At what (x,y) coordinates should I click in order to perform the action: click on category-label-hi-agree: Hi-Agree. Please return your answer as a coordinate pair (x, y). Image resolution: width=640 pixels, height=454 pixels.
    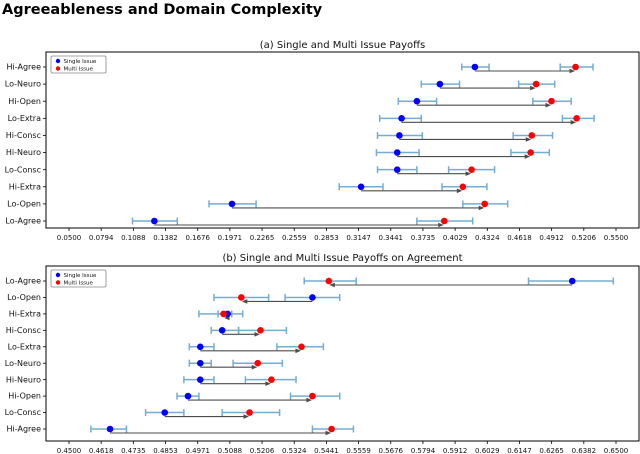
    Looking at the image, I should click on (24, 67).